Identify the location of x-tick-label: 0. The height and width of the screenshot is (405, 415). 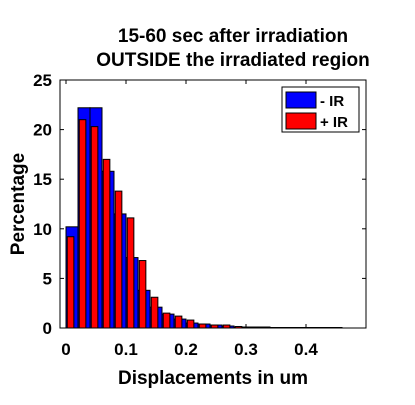
(65, 349).